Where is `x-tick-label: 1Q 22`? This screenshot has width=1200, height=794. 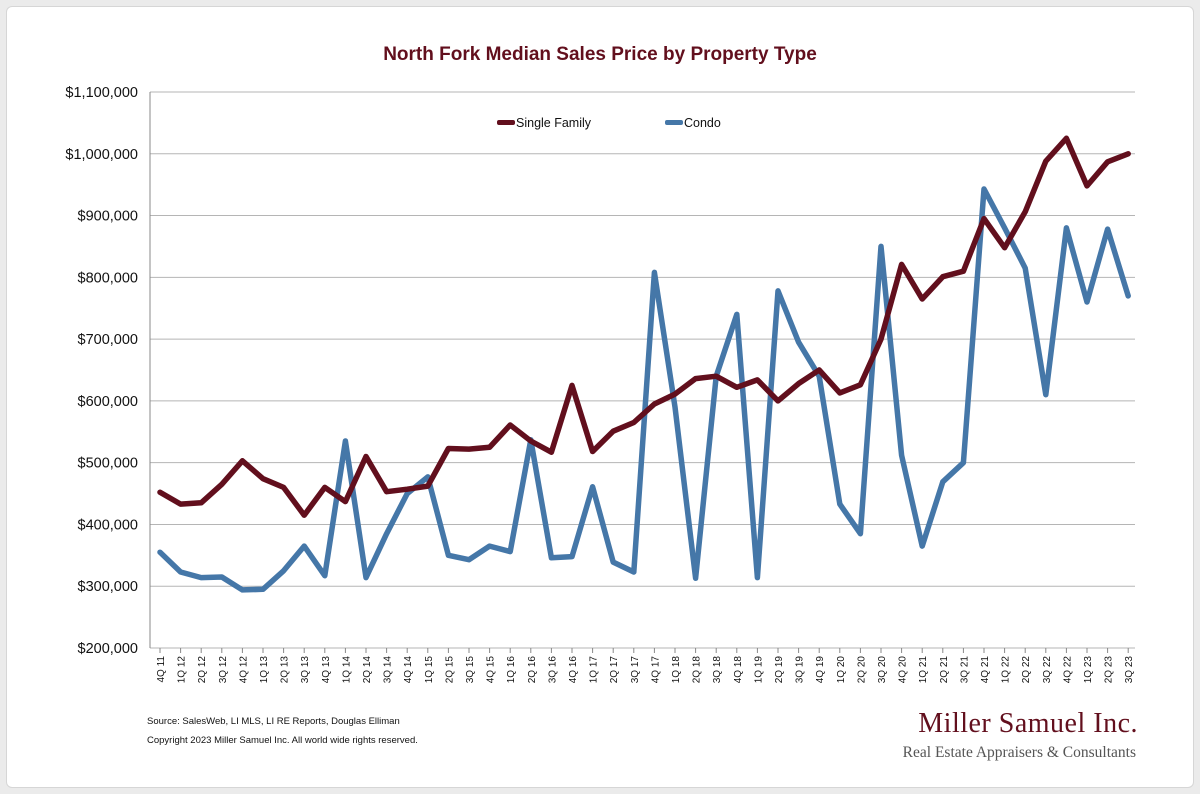 x-tick-label: 1Q 22 is located at coordinates (1006, 670).